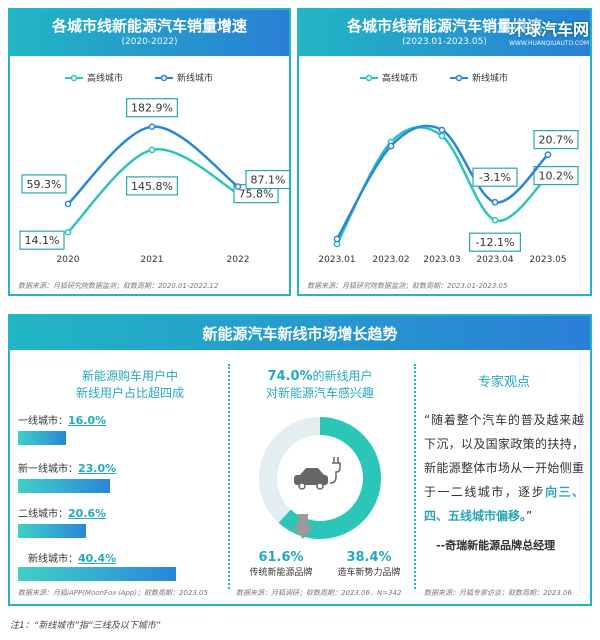  Describe the element at coordinates (503, 382) in the screenshot. I see `expert-title: 专家观点` at that location.